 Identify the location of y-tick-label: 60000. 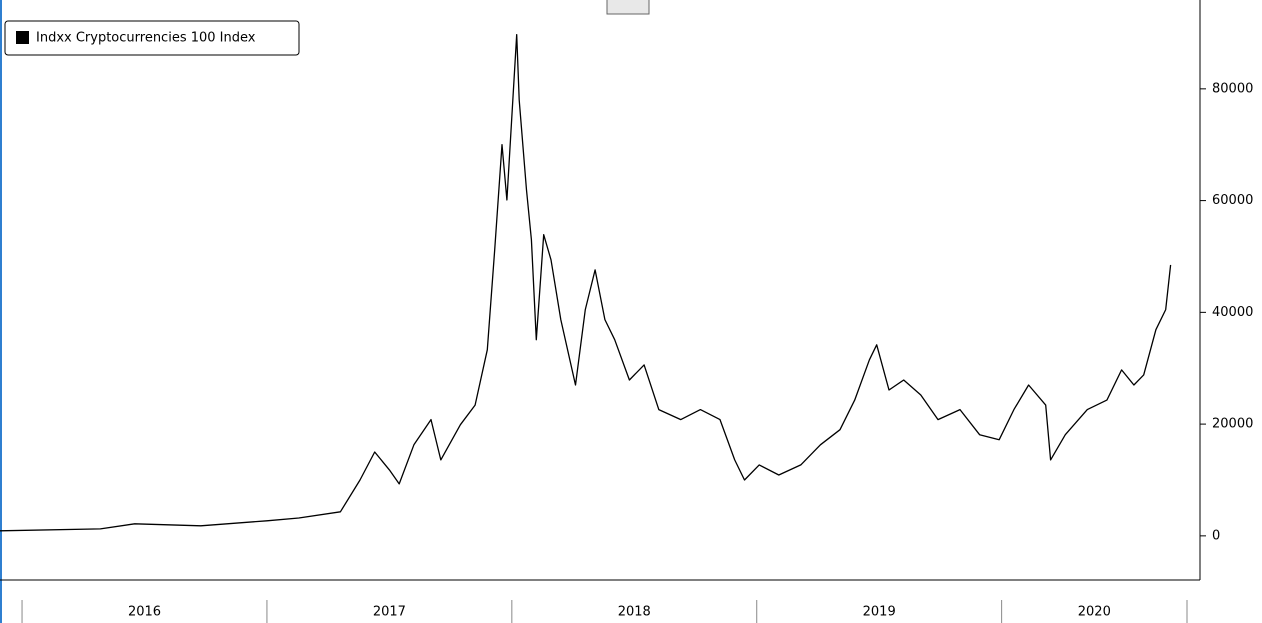
(1232, 200).